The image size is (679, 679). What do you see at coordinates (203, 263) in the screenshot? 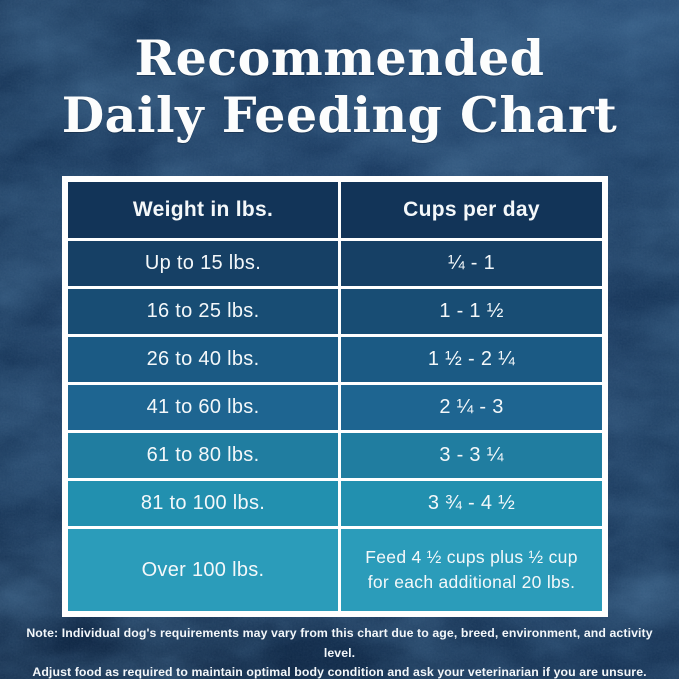
I see `weight-cell: Up to 15 lbs.` at bounding box center [203, 263].